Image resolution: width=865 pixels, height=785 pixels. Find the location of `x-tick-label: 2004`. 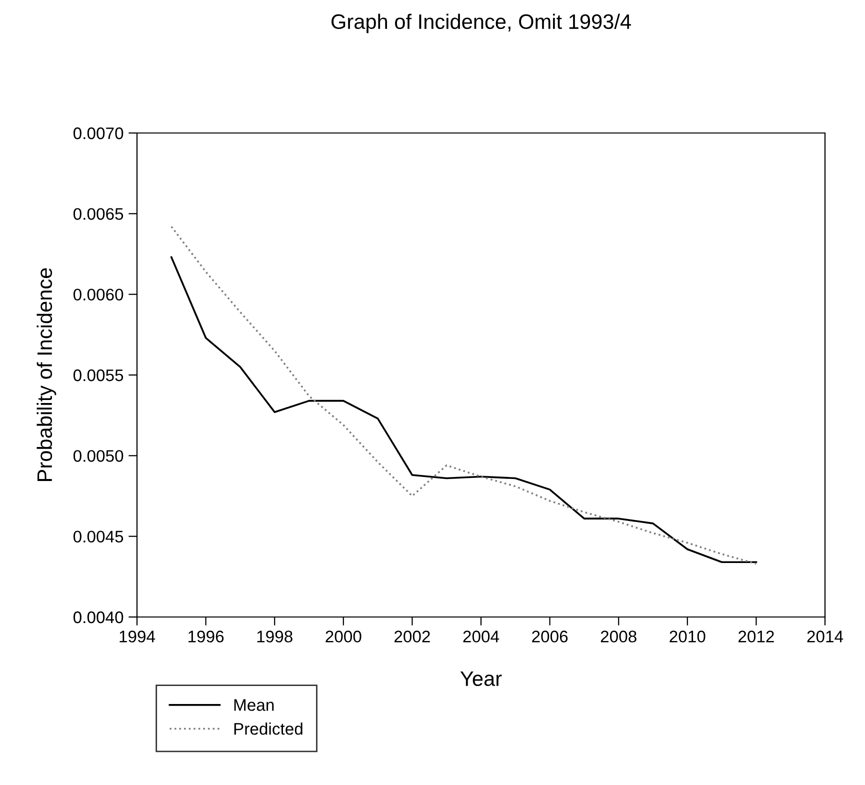

x-tick-label: 2004 is located at coordinates (481, 636).